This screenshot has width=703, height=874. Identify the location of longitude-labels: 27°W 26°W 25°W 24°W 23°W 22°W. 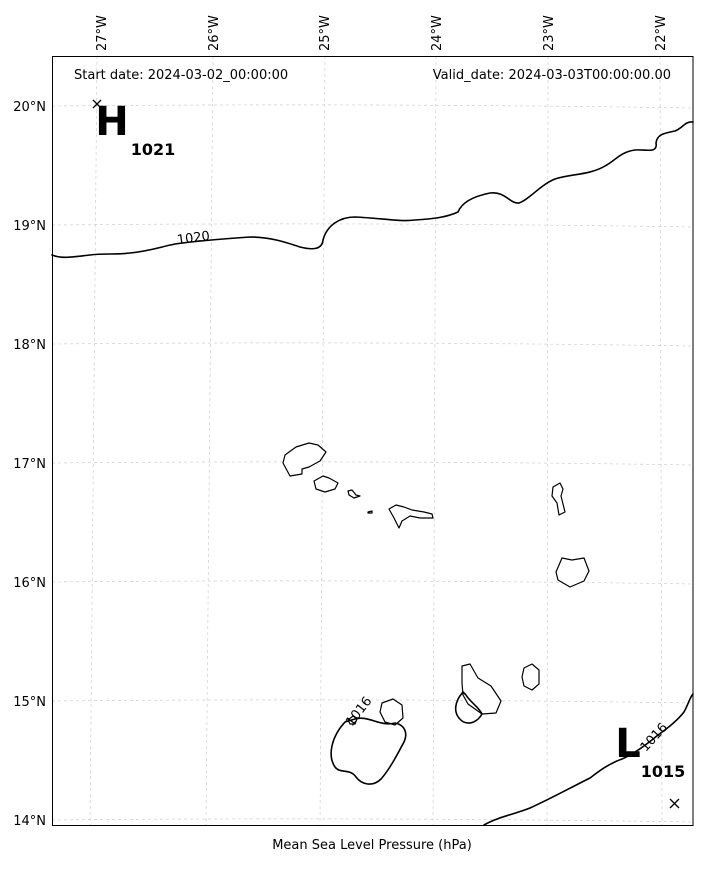
(382, 33).